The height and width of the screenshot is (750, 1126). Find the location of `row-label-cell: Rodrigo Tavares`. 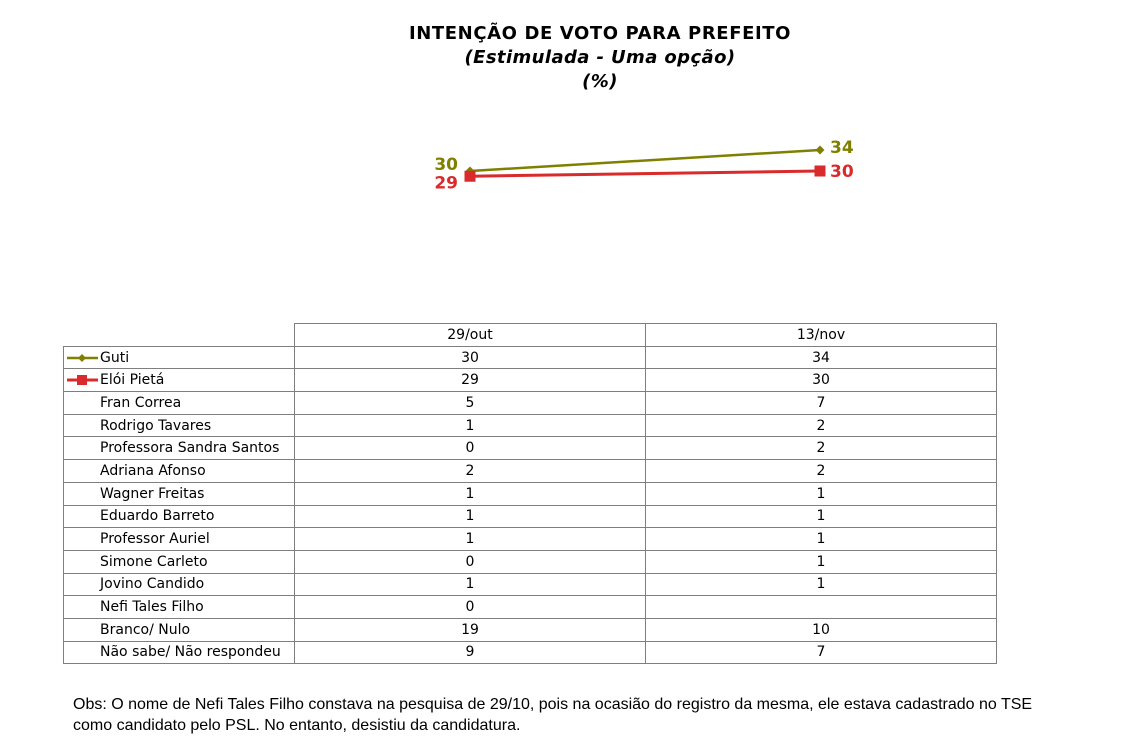

row-label-cell: Rodrigo Tavares is located at coordinates (179, 425).